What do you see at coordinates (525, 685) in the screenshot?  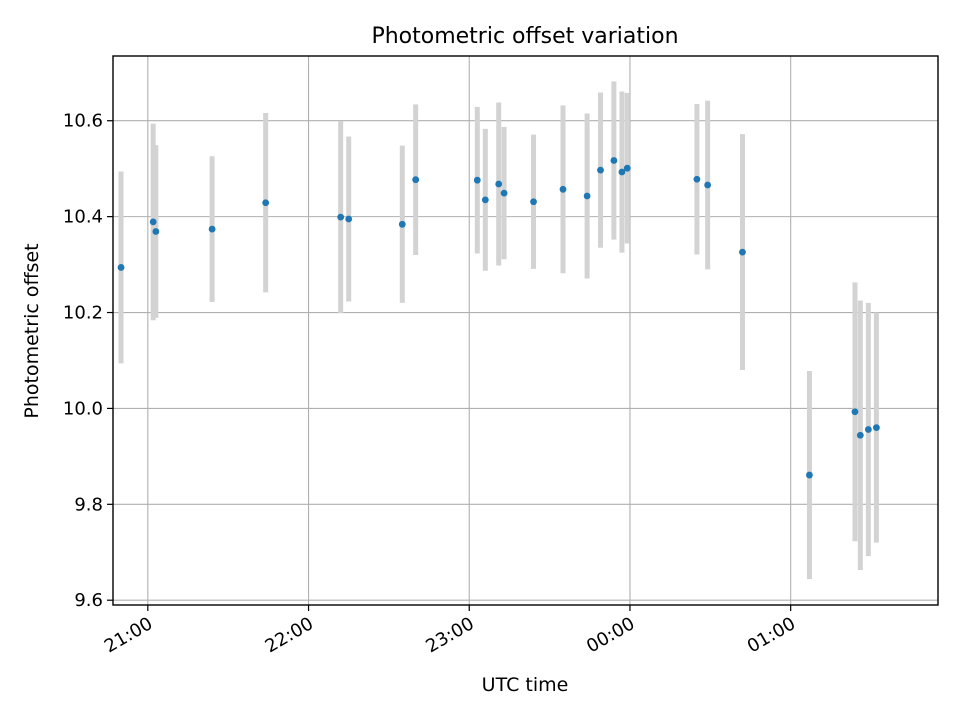 I see `x-axis-label: UTC time` at bounding box center [525, 685].